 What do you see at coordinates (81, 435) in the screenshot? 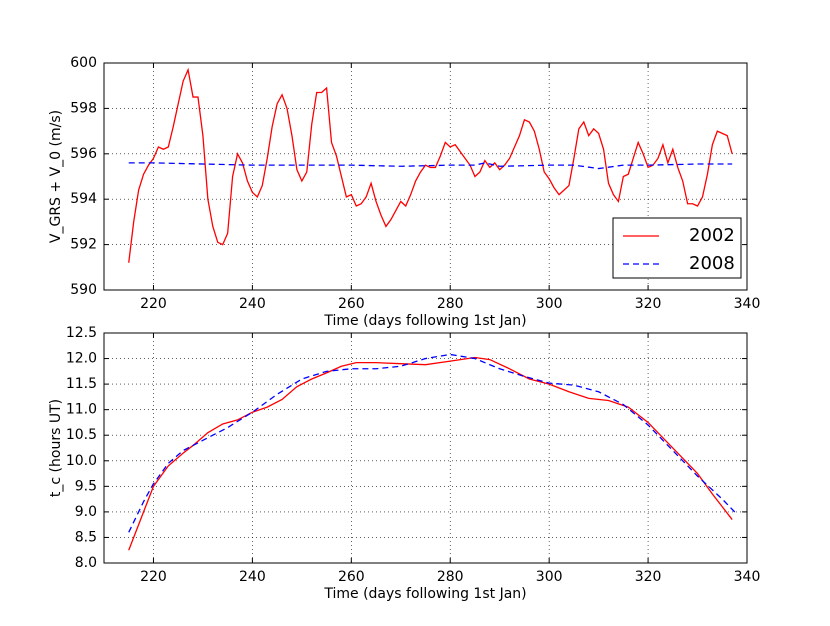
I see `y-tick-label: 10.5` at bounding box center [81, 435].